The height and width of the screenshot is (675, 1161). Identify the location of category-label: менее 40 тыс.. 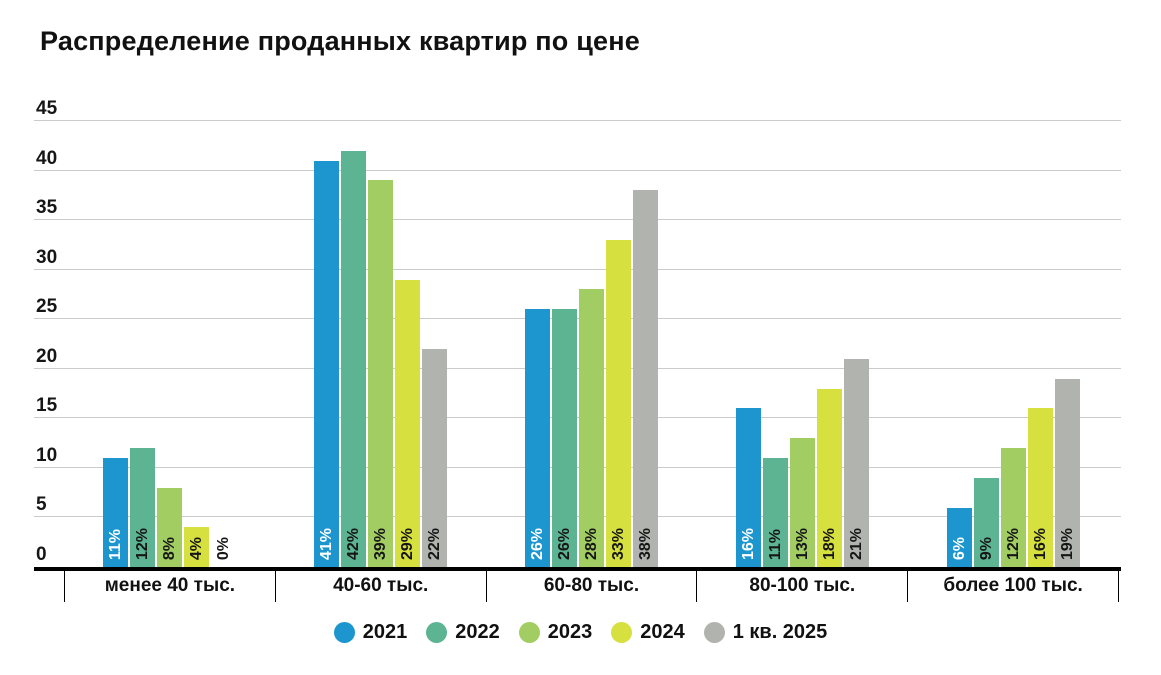
(170, 585).